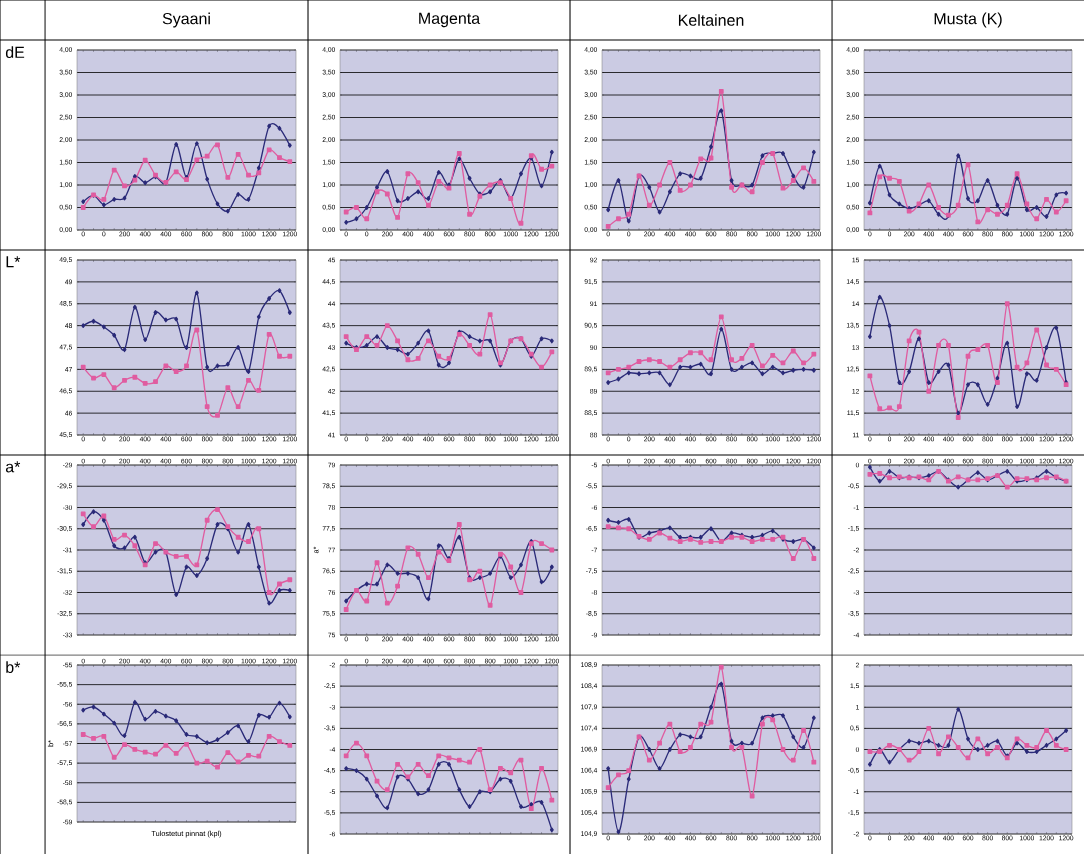 Image resolution: width=1084 pixels, height=854 pixels. I want to click on chart-title: Syaani, so click(186, 20).